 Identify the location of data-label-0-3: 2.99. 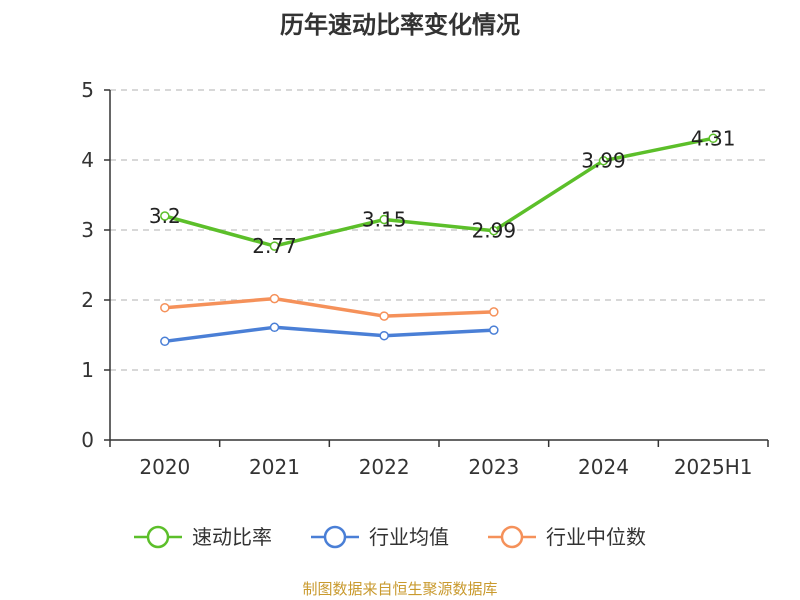
(494, 231).